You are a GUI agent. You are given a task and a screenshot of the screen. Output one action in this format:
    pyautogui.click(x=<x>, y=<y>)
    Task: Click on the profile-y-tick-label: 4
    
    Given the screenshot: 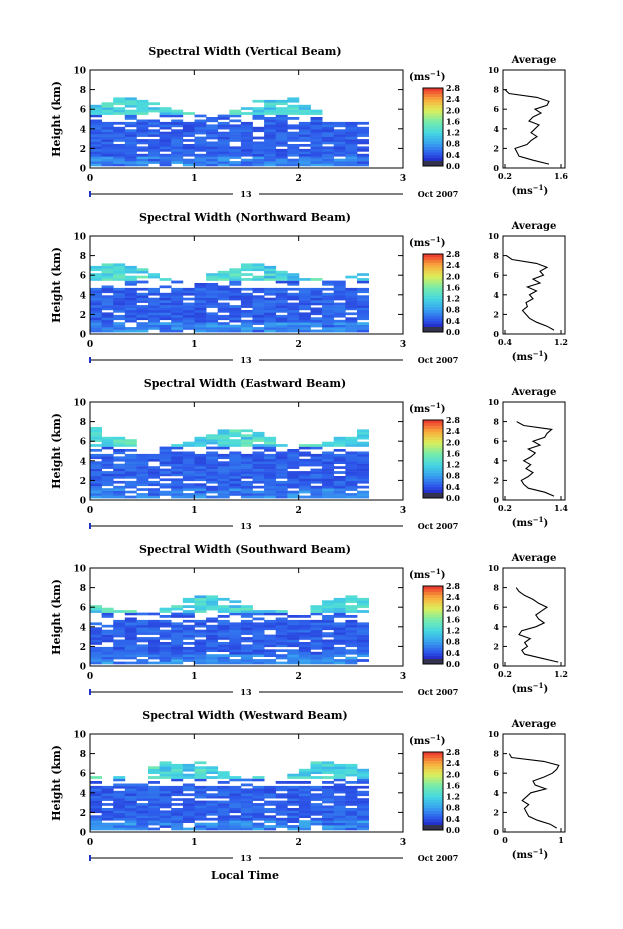 What is the action you would take?
    pyautogui.click(x=496, y=461)
    